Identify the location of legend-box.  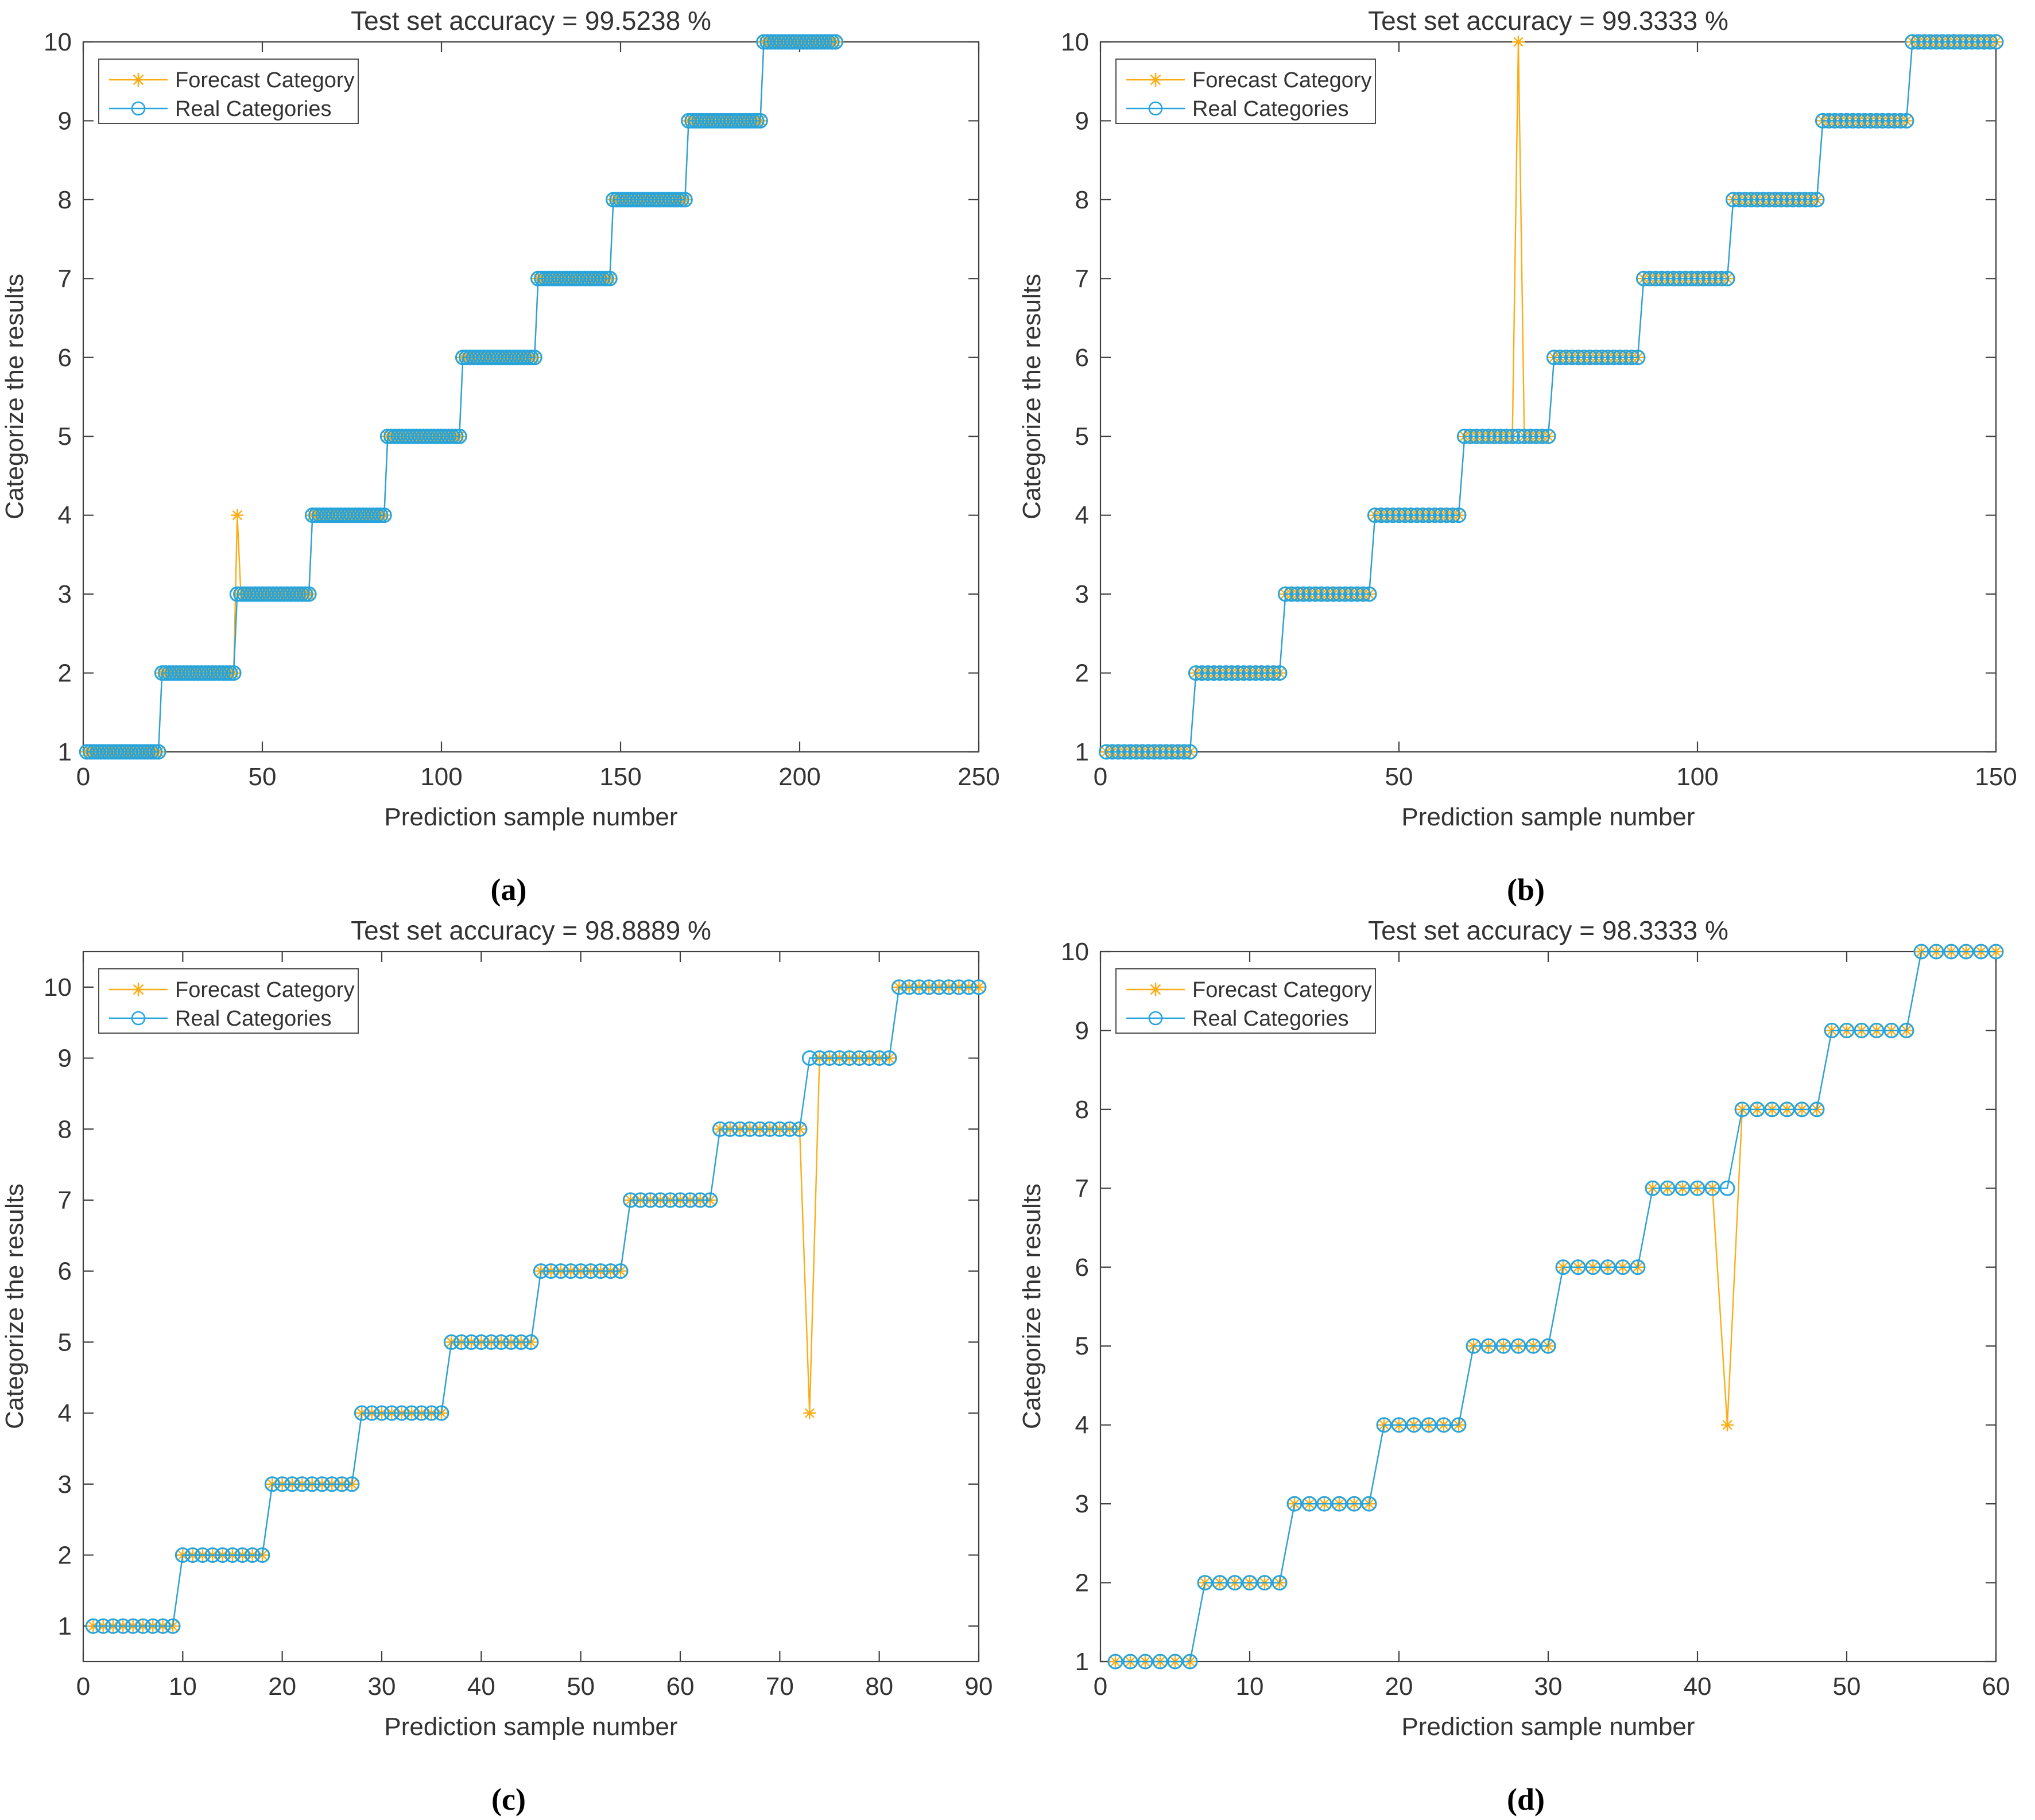
(228, 1001).